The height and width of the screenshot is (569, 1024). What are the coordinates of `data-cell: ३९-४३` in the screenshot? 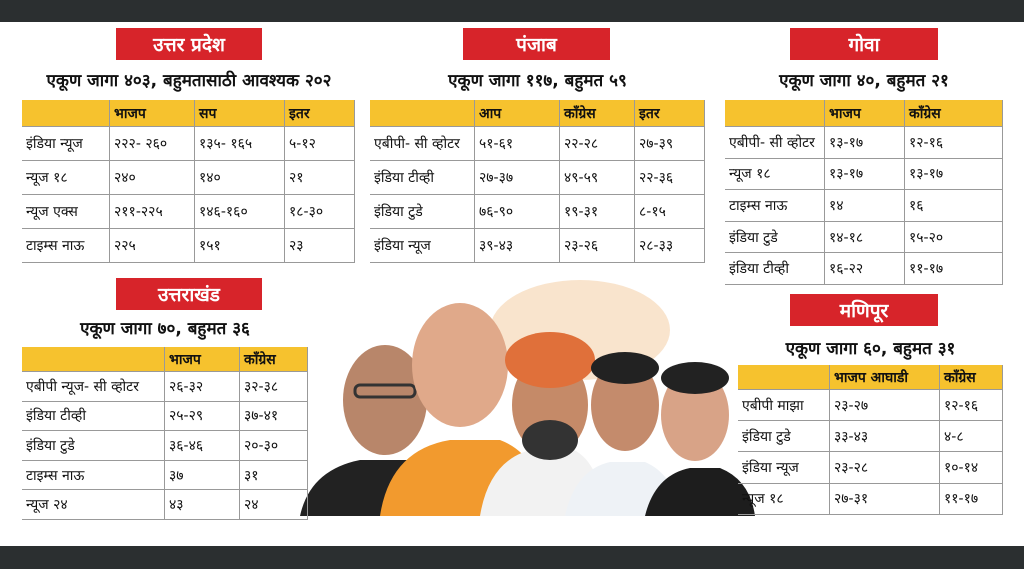 It's located at (517, 246).